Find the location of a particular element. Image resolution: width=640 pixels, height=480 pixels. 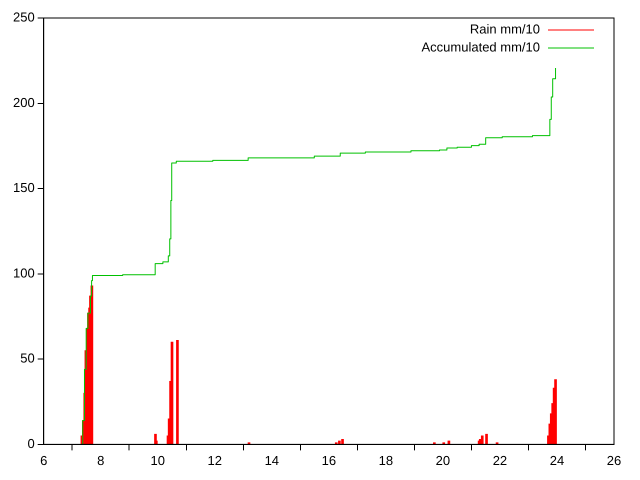

y-tick-label: 0 is located at coordinates (31, 443).